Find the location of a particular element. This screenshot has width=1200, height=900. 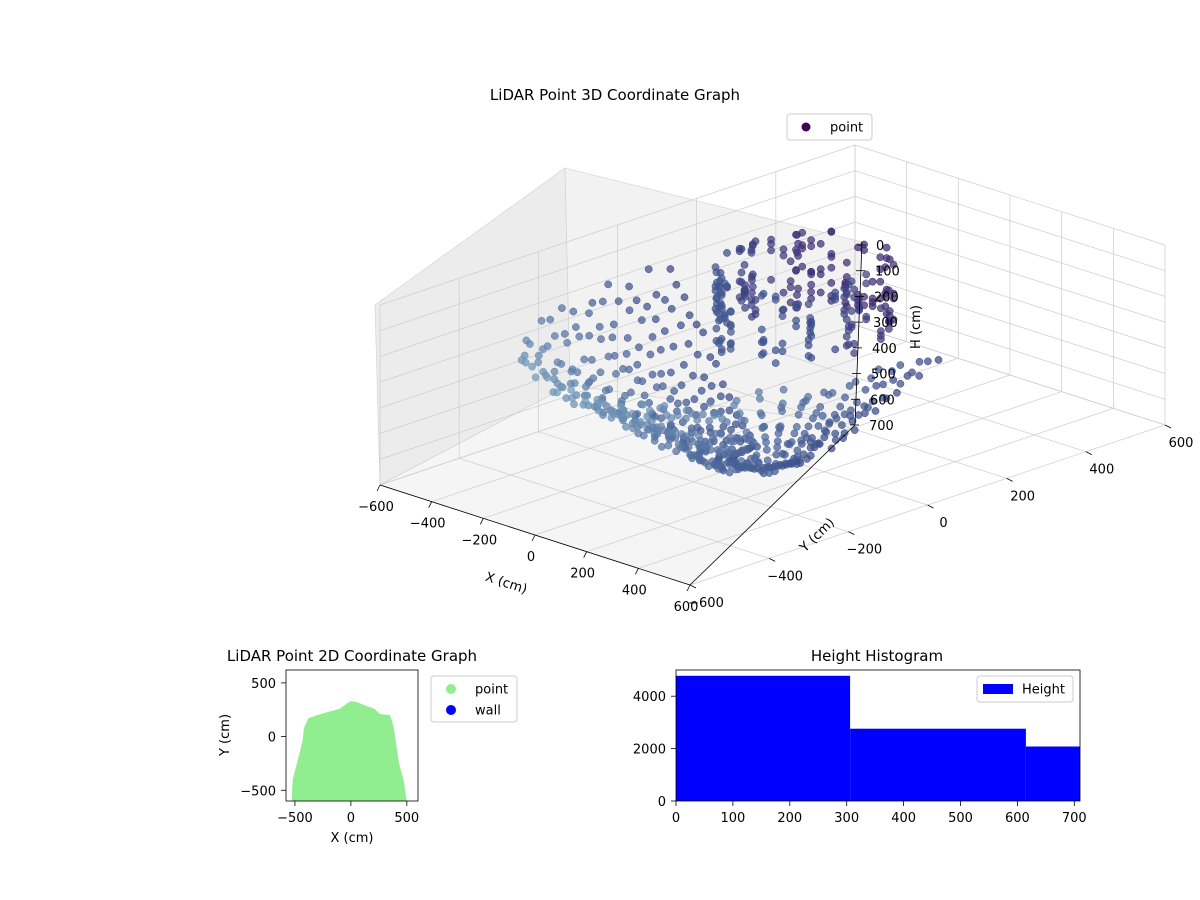

y-tick-label: 400 is located at coordinates (1101, 470).